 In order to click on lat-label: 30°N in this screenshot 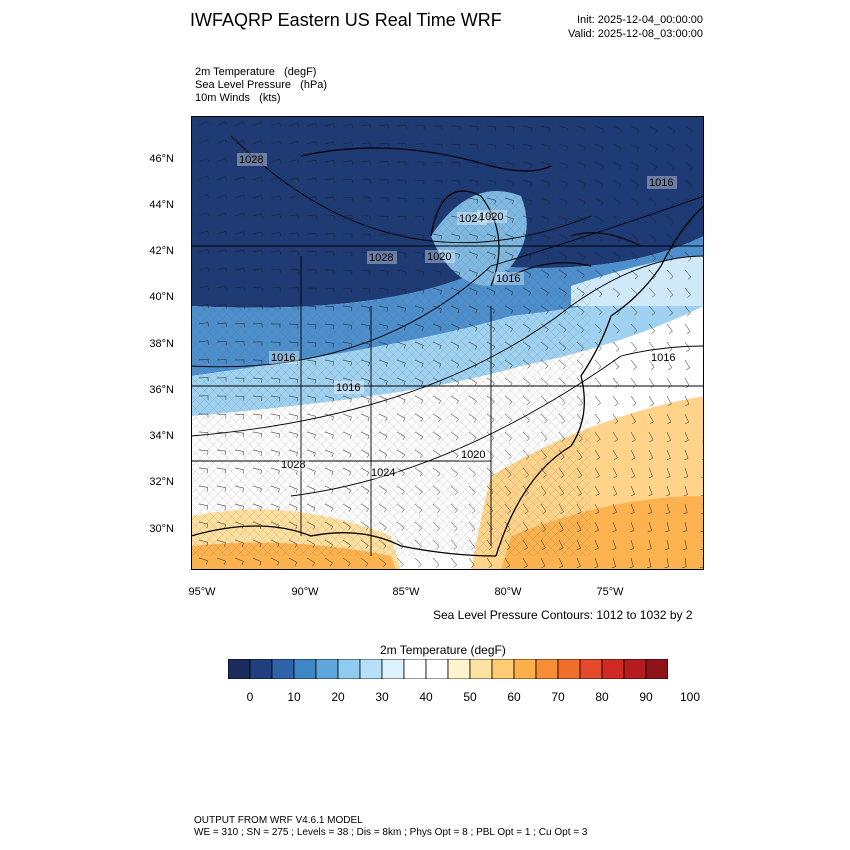, I will do `click(161, 529)`.